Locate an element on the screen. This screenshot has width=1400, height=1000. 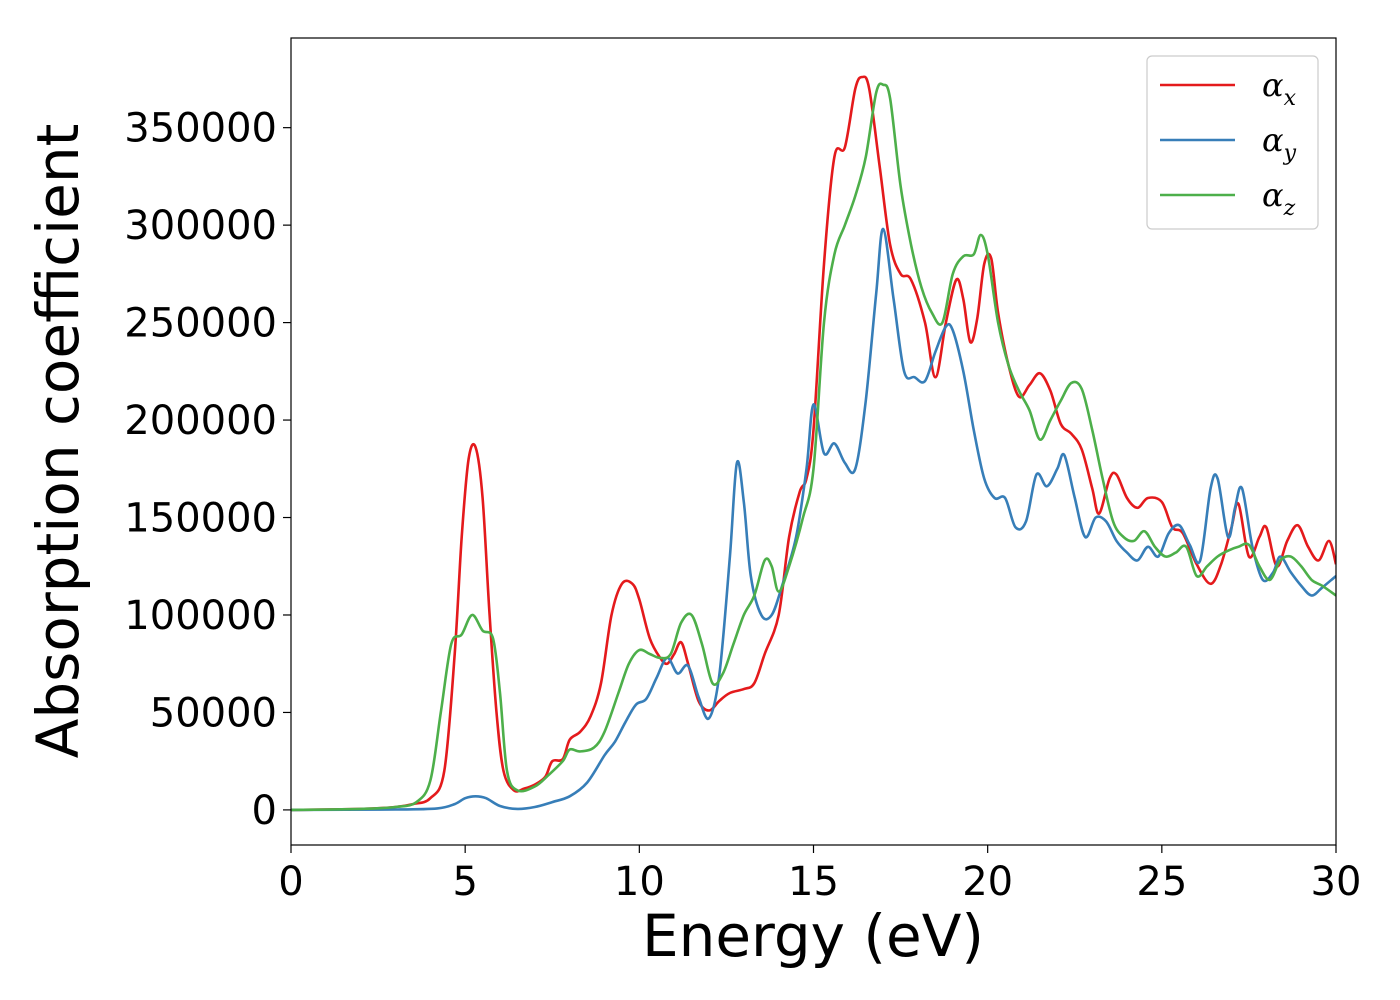
x-tick-label: 15 is located at coordinates (813, 882).